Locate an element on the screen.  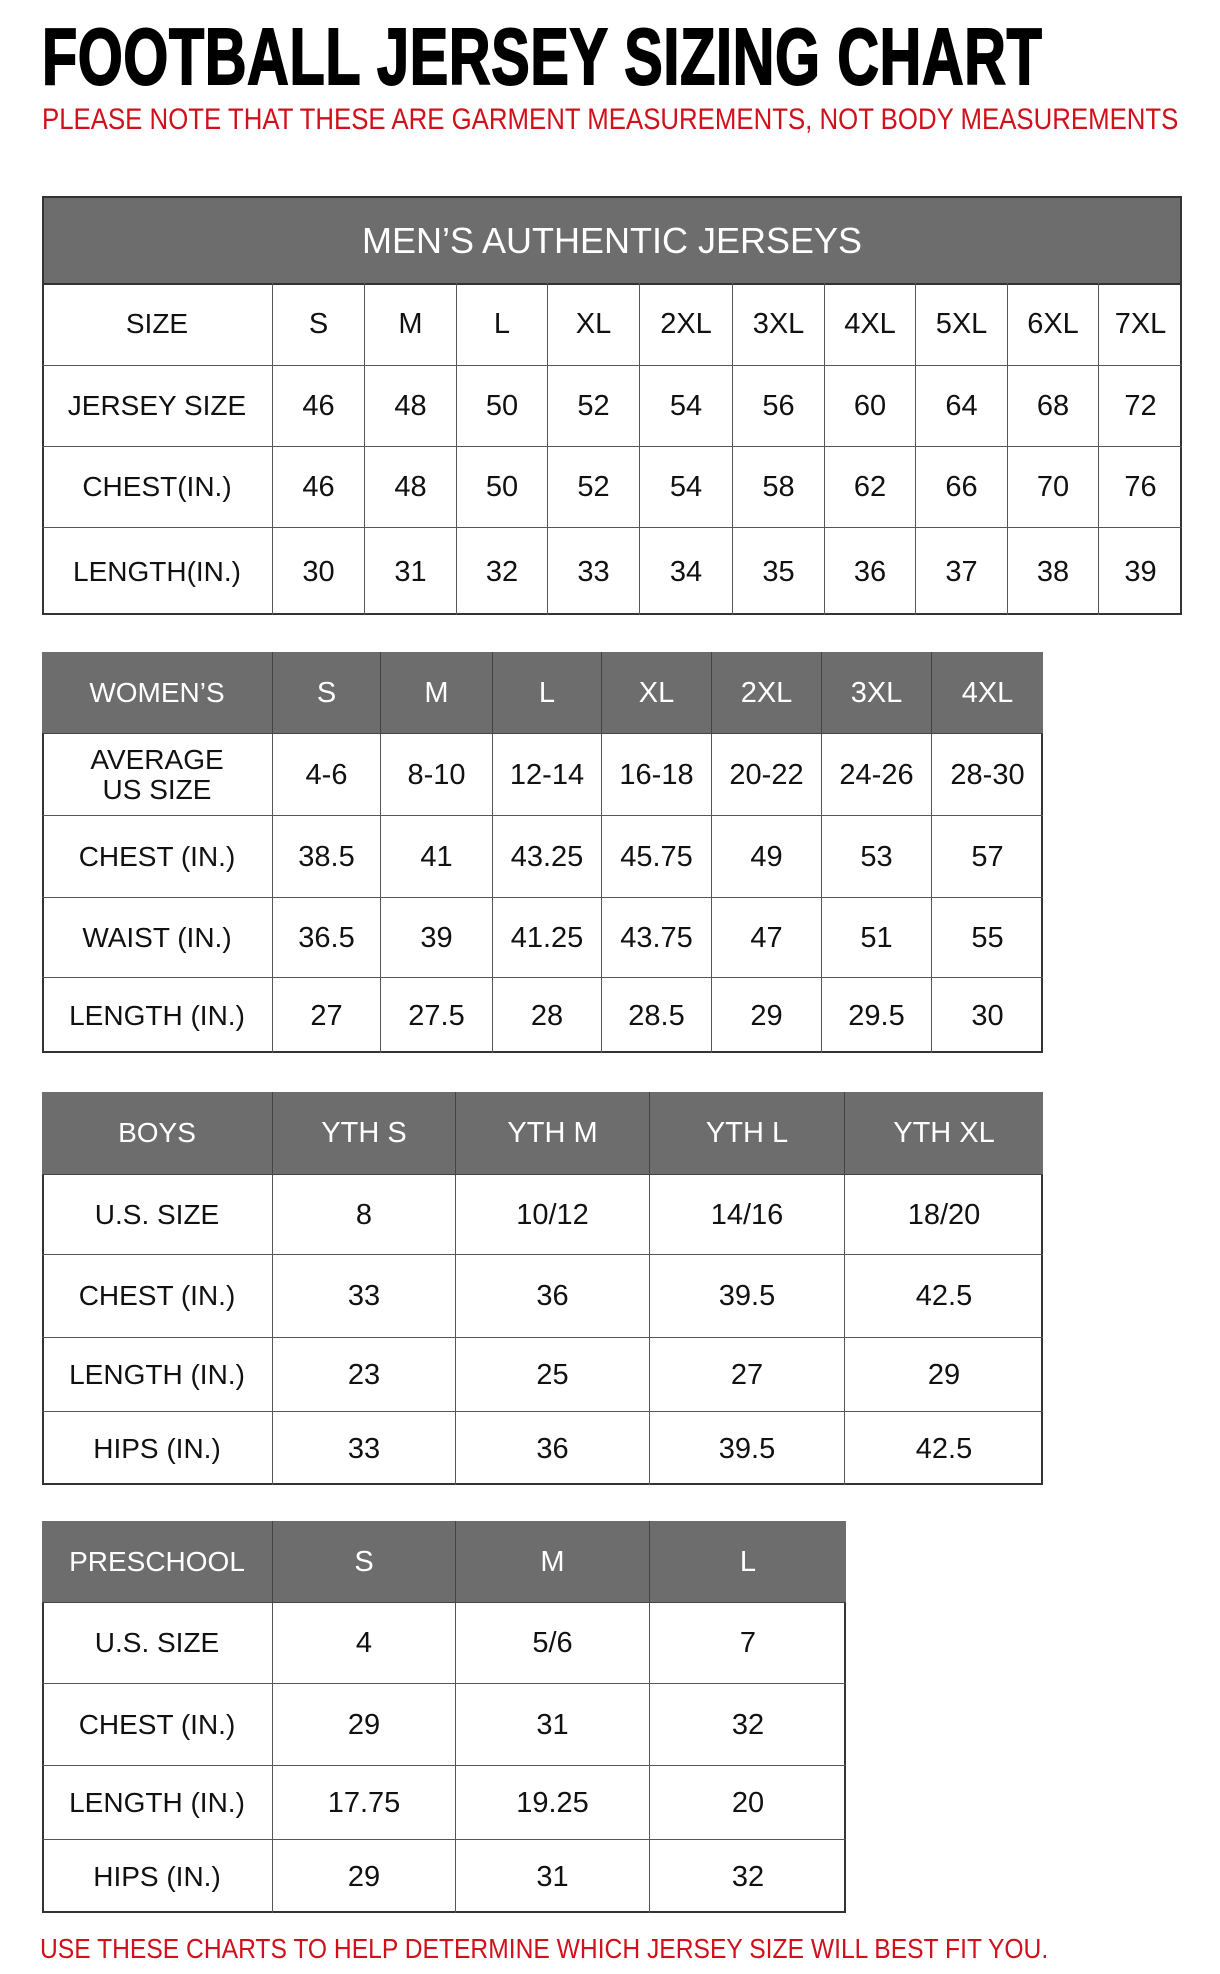
column-header: 6XL is located at coordinates (1053, 324).